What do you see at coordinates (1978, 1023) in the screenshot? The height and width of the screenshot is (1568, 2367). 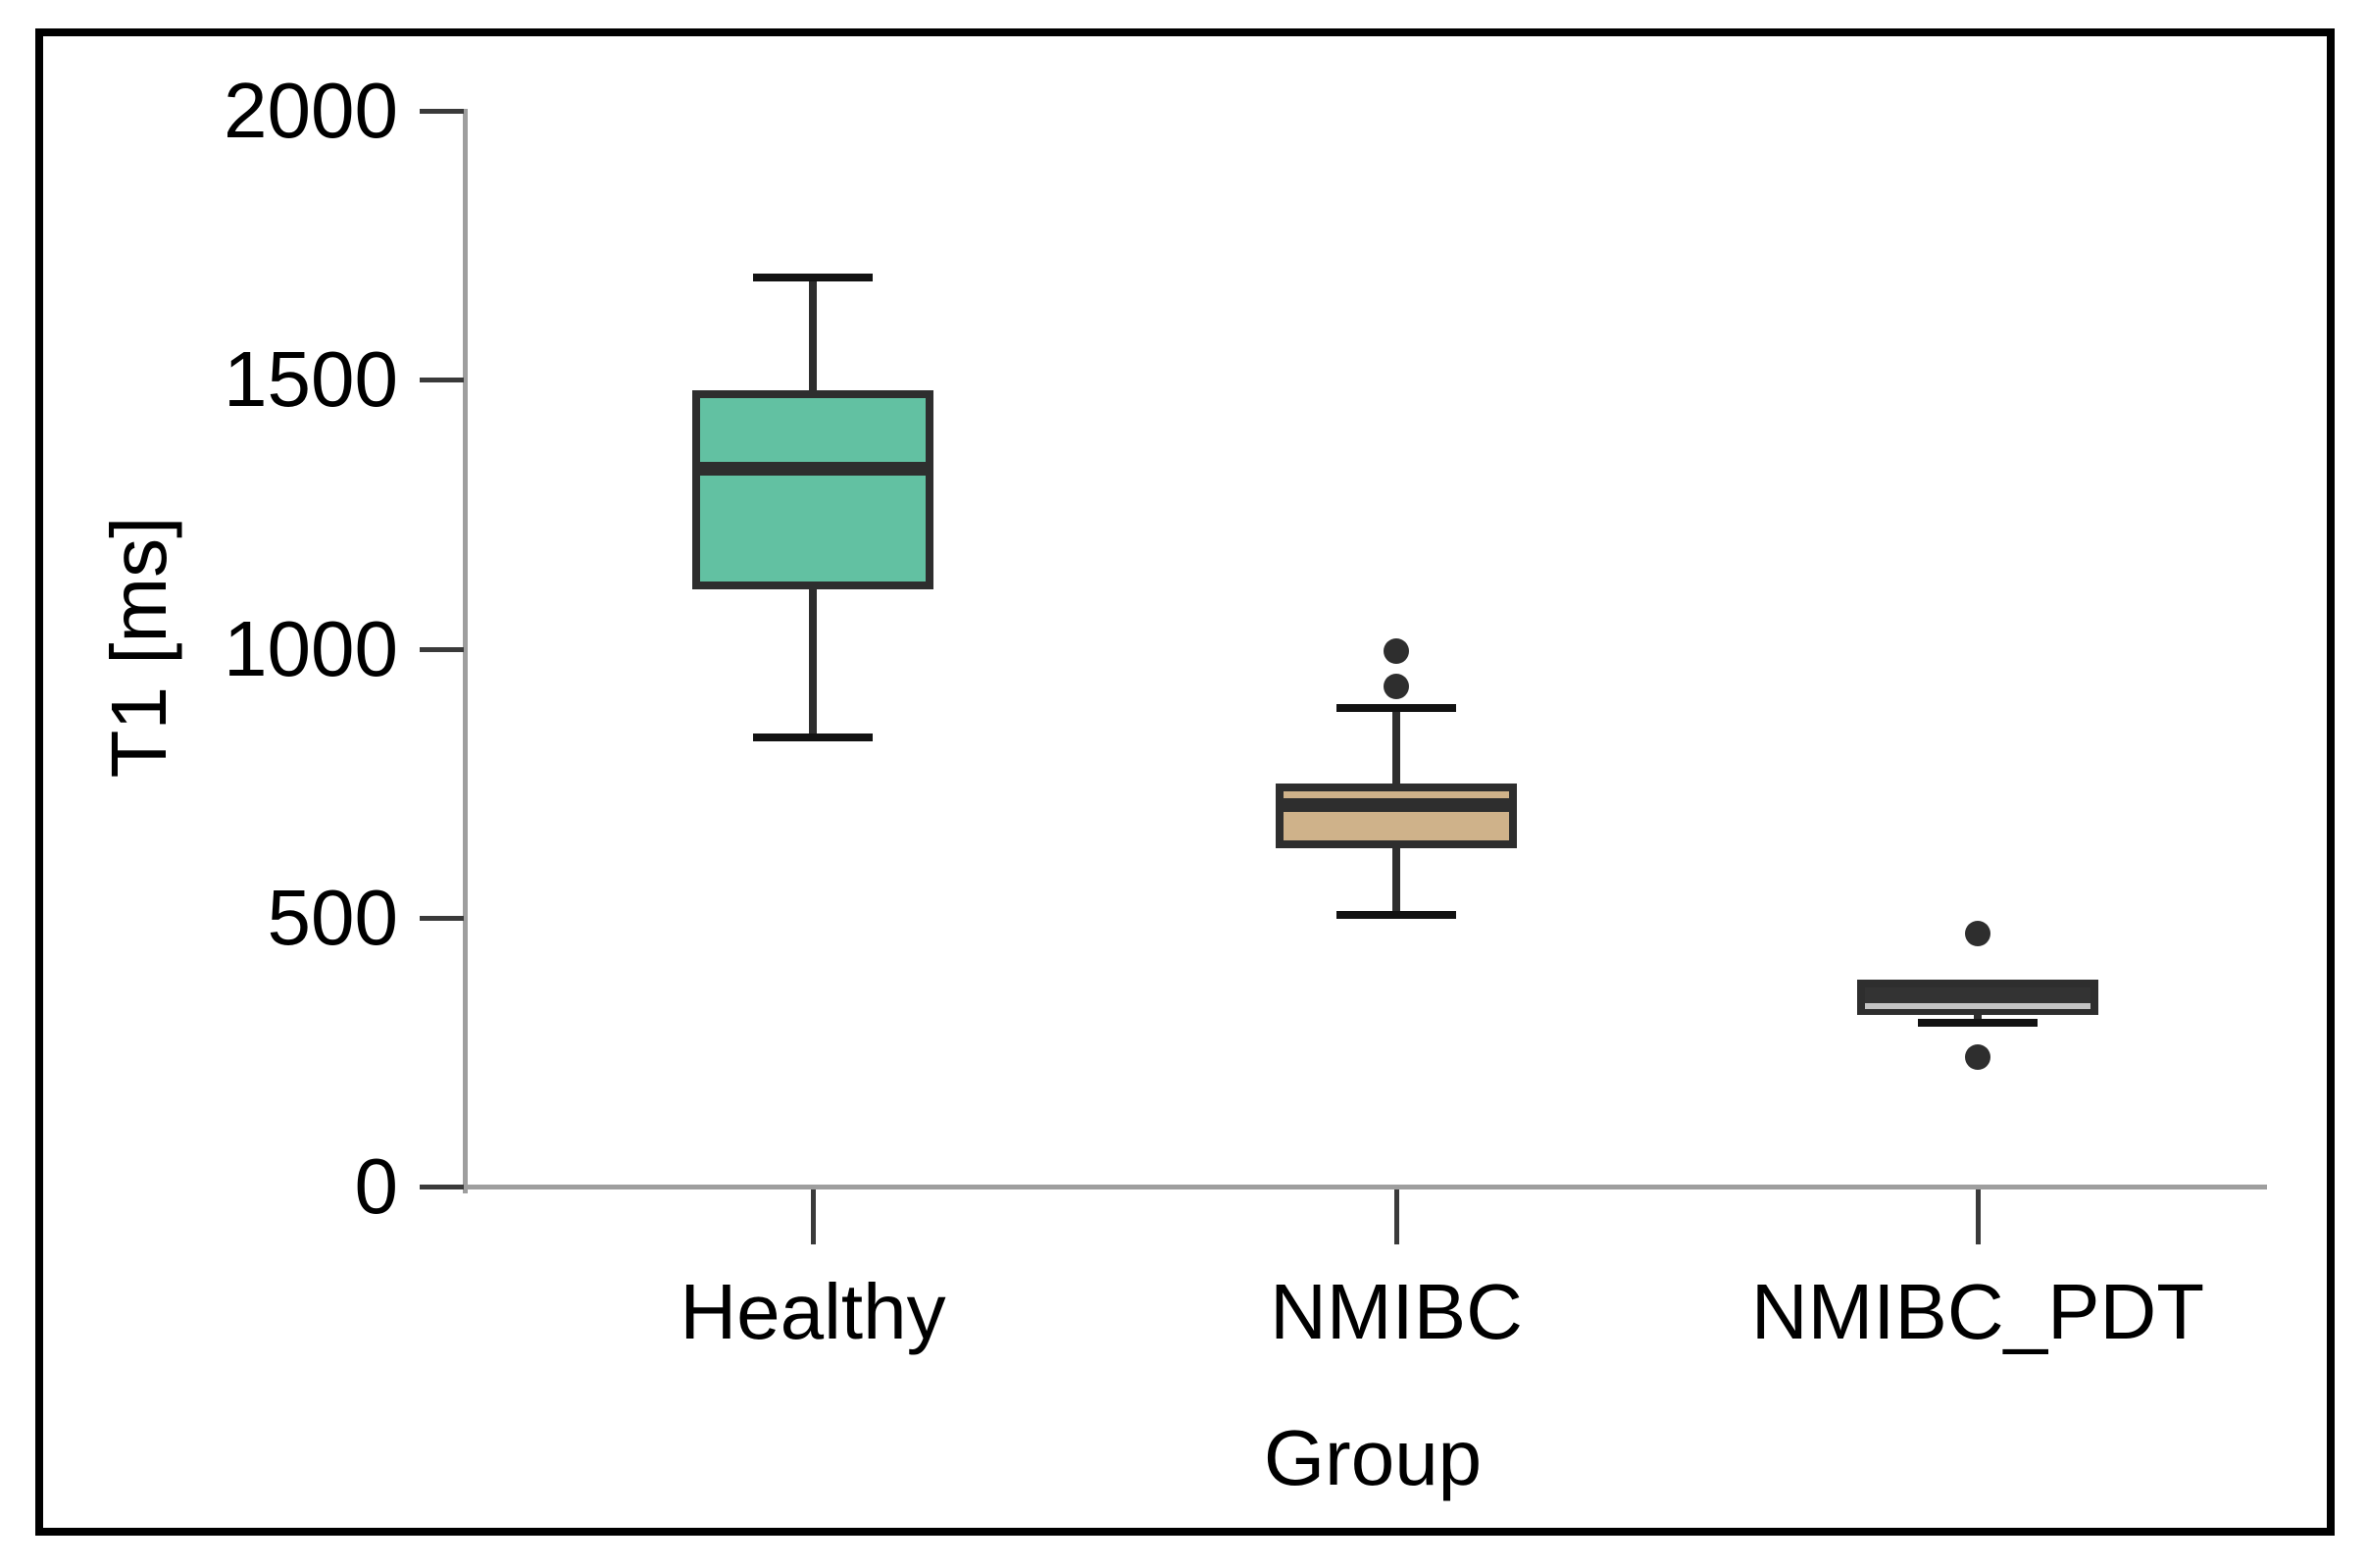 I see `whisker-lower-cap-nmibc-pdt` at bounding box center [1978, 1023].